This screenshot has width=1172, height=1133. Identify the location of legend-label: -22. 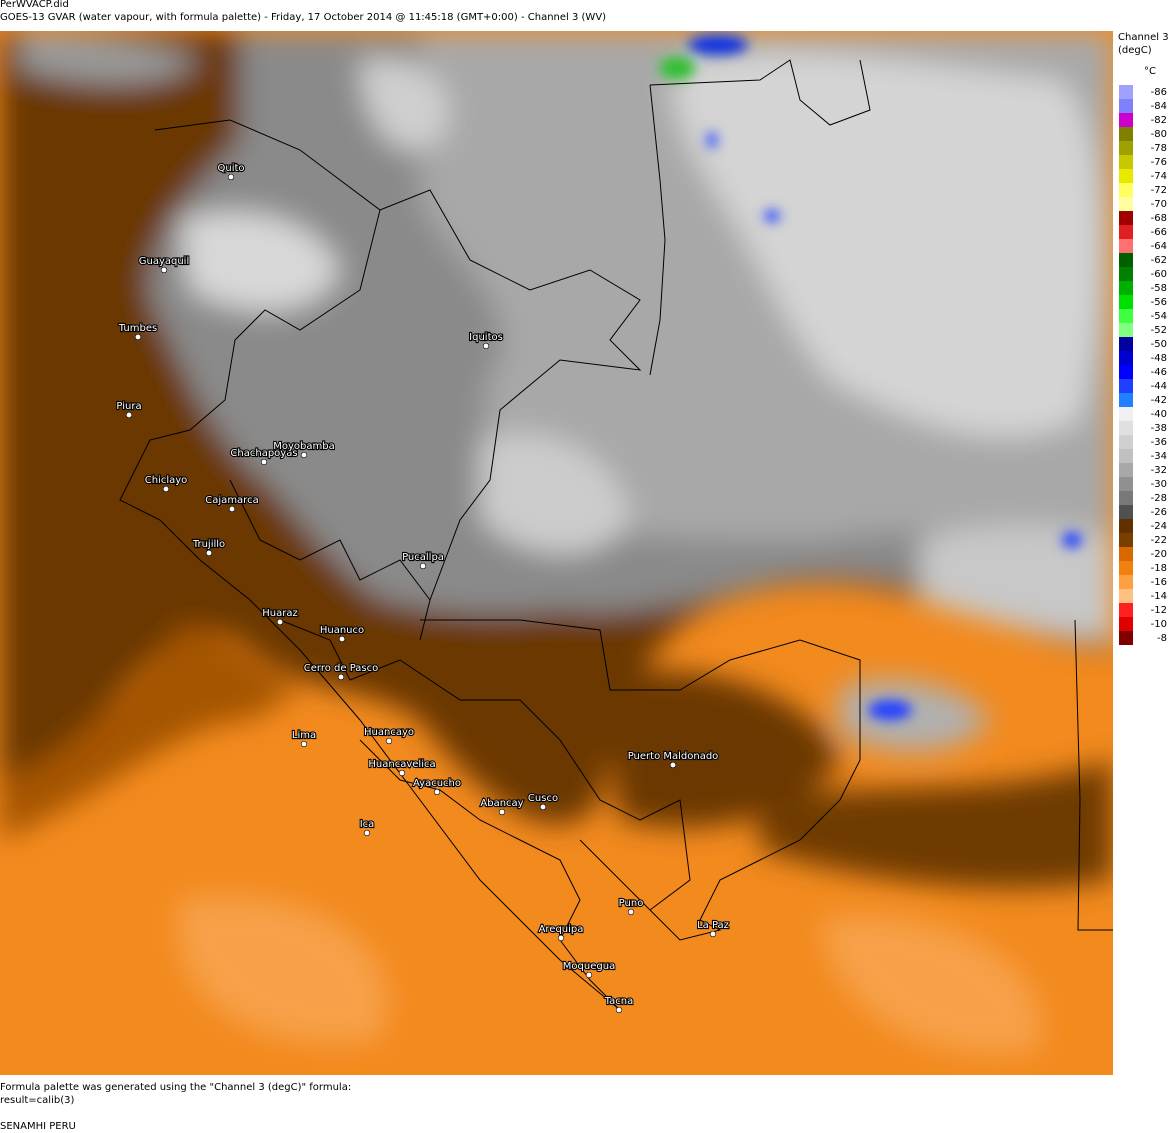
(1159, 540).